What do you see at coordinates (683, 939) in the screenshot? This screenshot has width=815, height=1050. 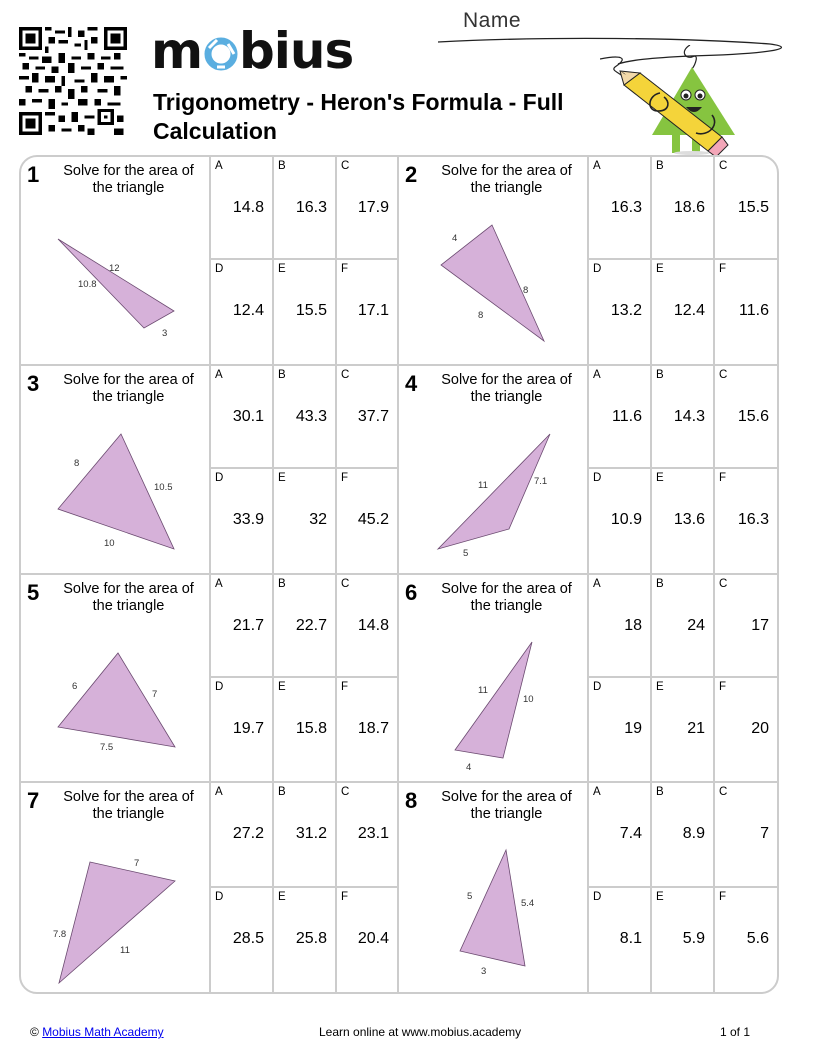 I see `answer-option-e: E 5.9` at bounding box center [683, 939].